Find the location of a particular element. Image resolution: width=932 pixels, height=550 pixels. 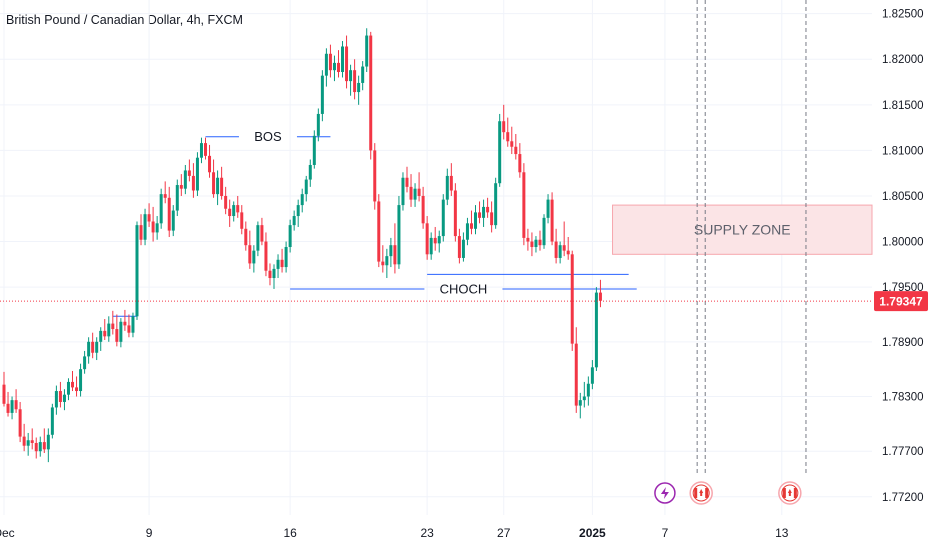

y-tick-label: 1.78900 is located at coordinates (903, 343).